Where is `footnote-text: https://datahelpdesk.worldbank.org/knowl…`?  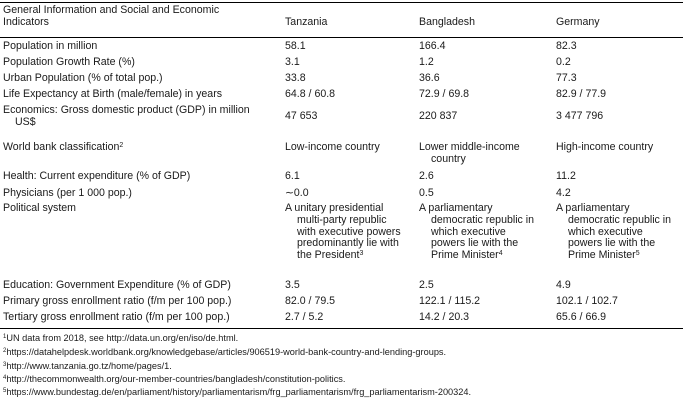
footnote-text: https://datahelpdesk.worldbank.org/knowl… is located at coordinates (226, 352).